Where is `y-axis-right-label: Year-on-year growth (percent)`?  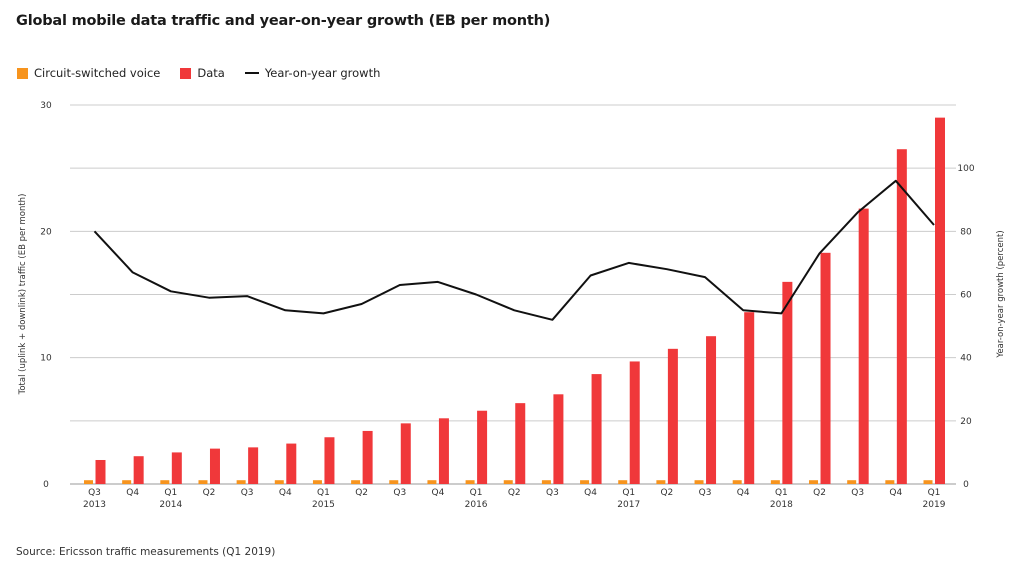 y-axis-right-label: Year-on-year growth (percent) is located at coordinates (1001, 294).